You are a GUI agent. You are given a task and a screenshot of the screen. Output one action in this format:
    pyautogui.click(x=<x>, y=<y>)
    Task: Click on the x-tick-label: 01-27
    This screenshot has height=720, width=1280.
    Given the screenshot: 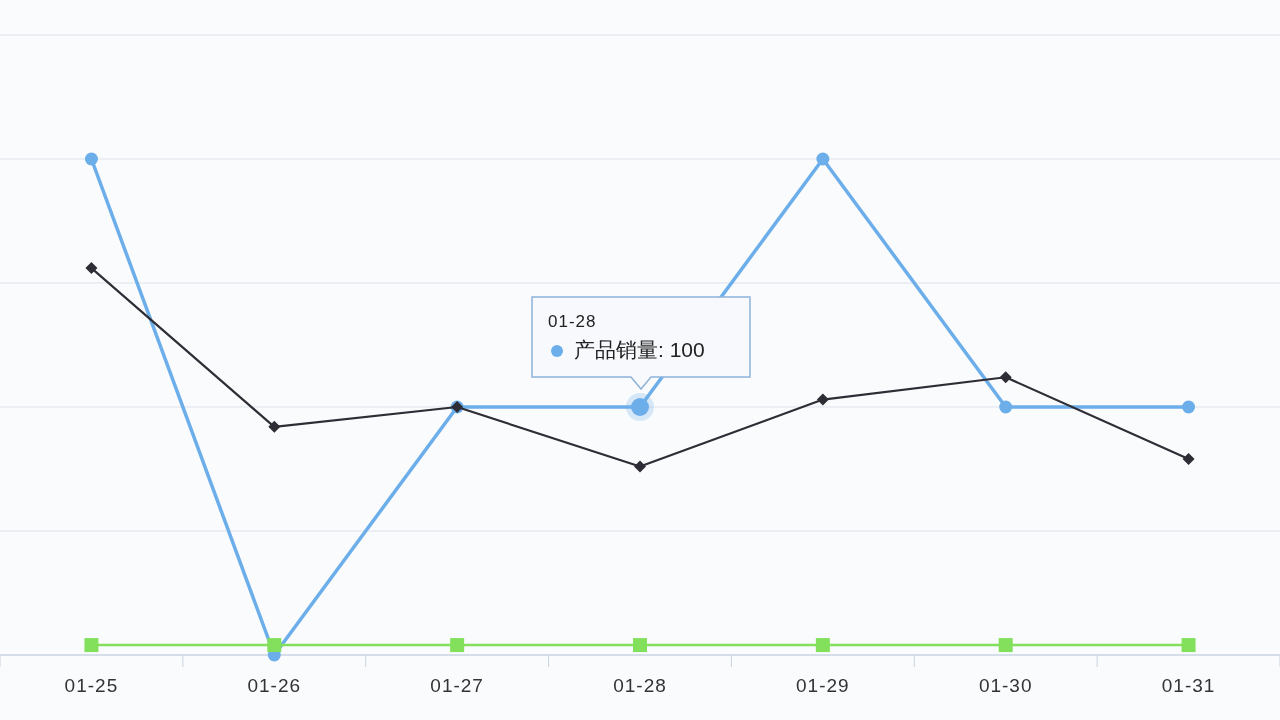 What is the action you would take?
    pyautogui.click(x=457, y=685)
    